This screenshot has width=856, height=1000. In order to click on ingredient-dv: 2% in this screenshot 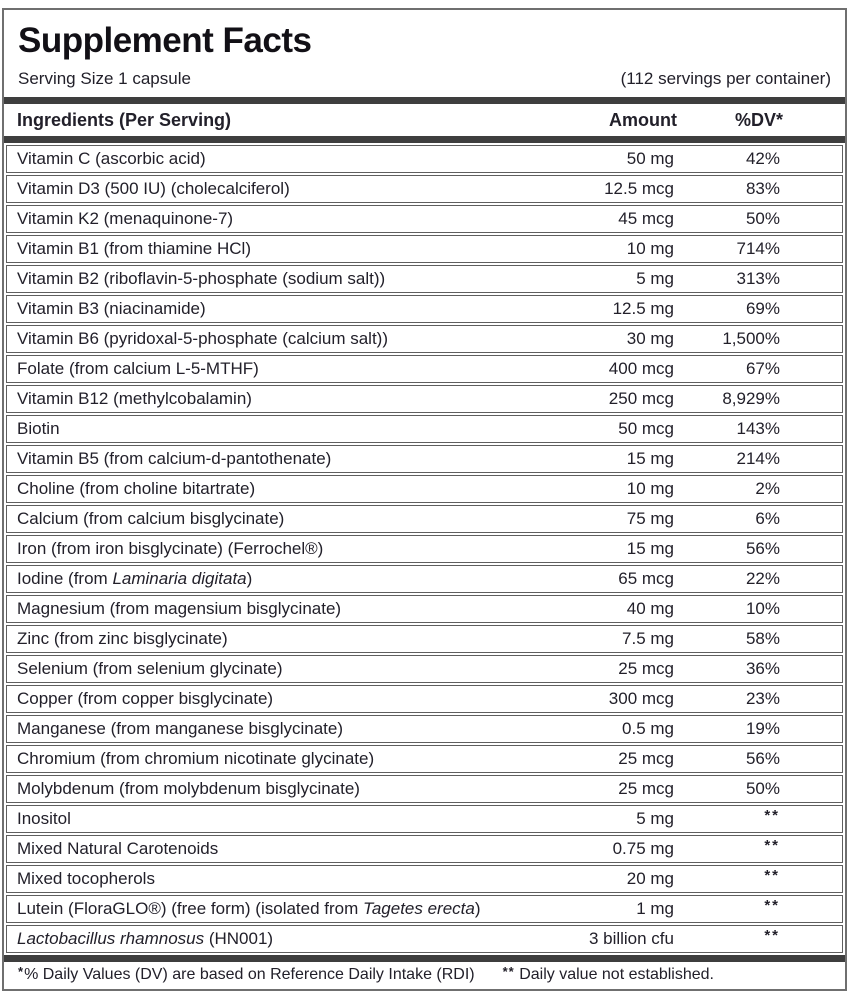, I will do `click(767, 488)`.